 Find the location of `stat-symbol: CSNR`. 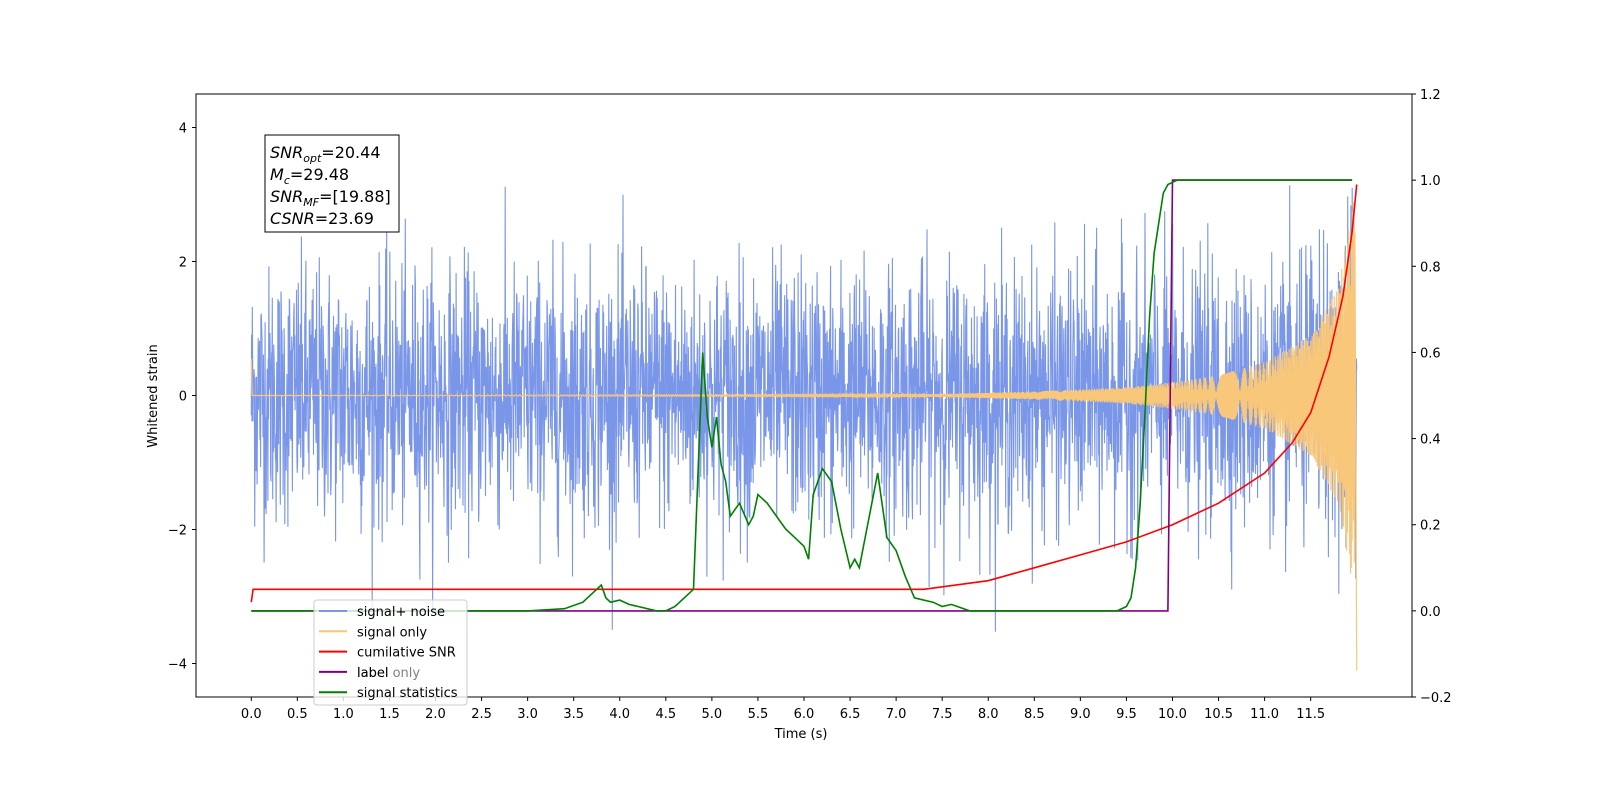

stat-symbol: CSNR is located at coordinates (292, 218).